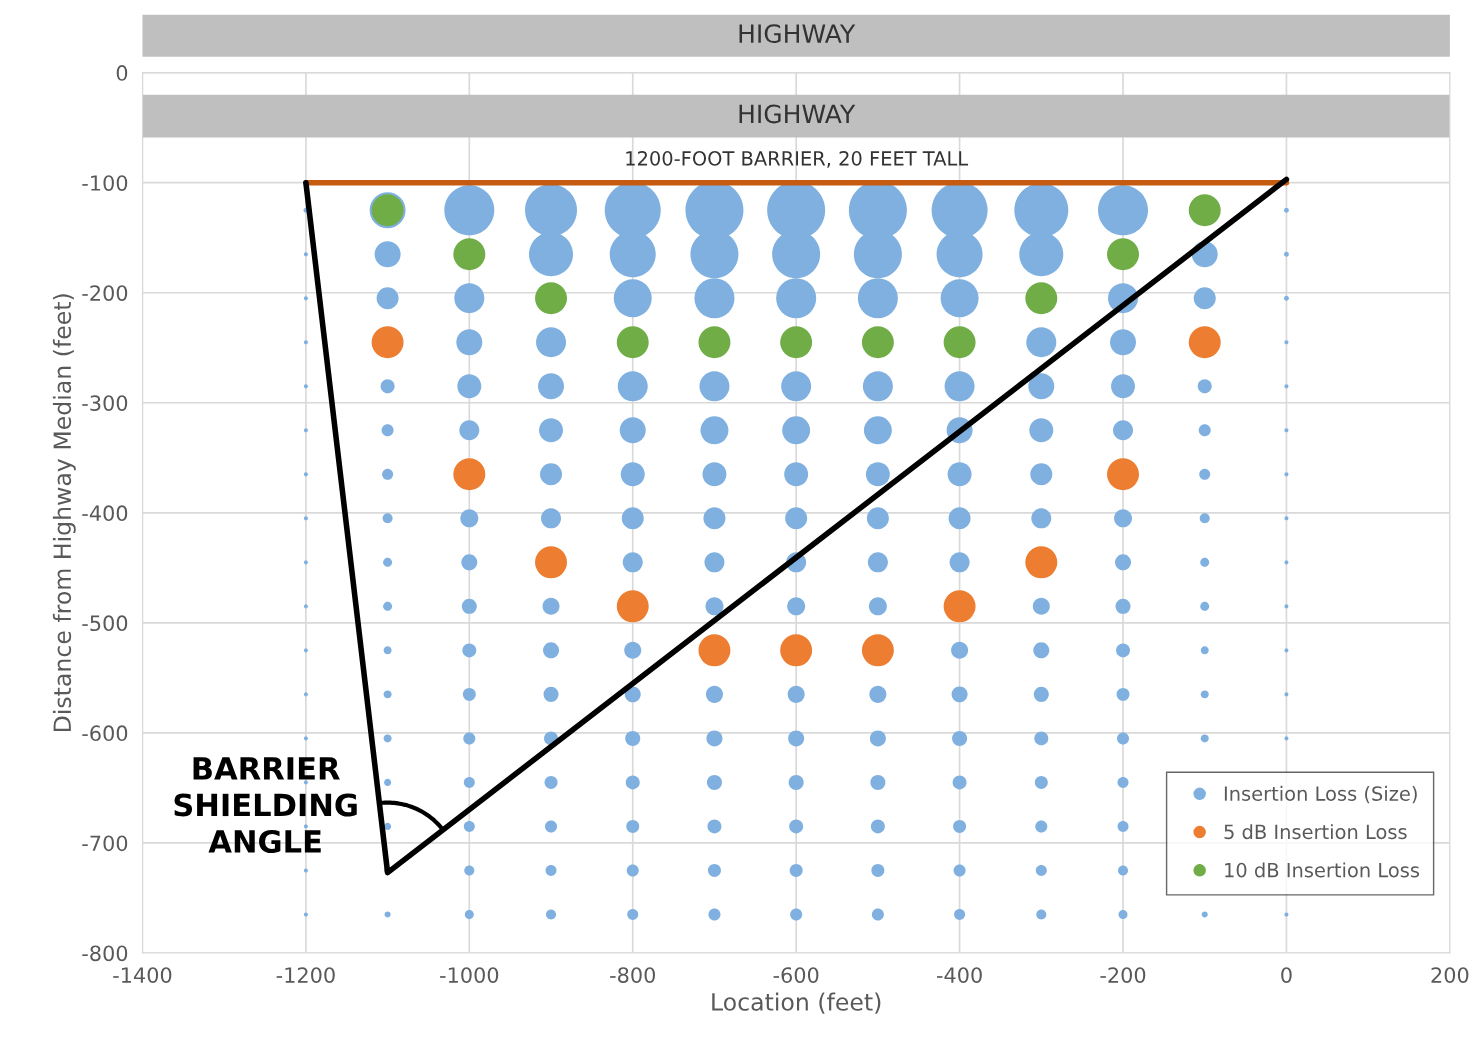 The width and height of the screenshot is (1484, 1053). I want to click on legend-label: 10 dB Insertion Loss, so click(1322, 870).